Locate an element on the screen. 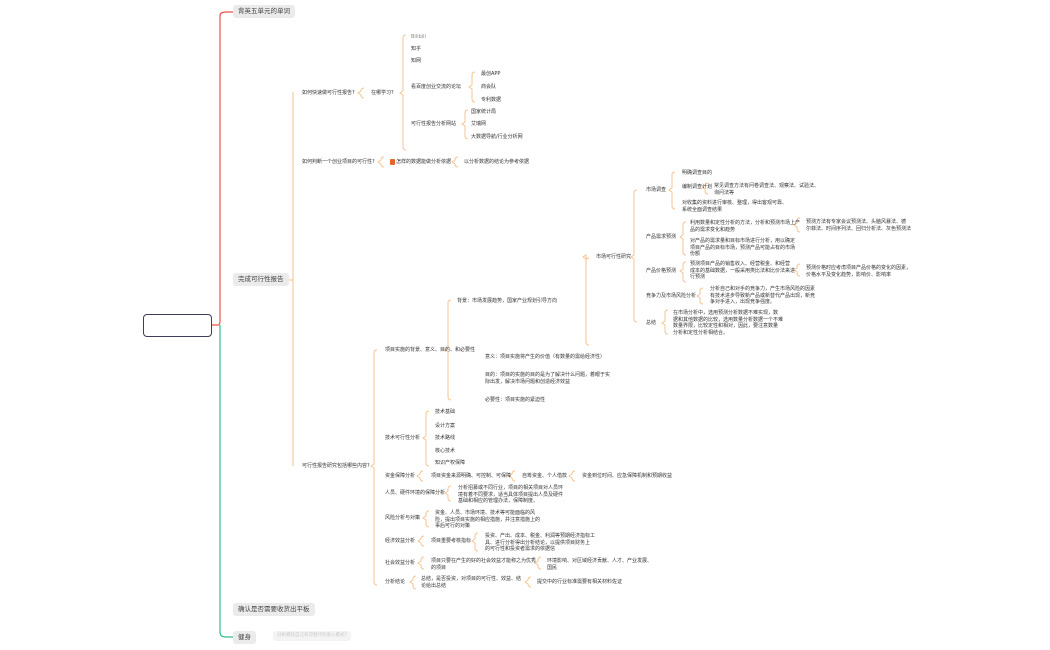 The height and width of the screenshot is (650, 1050). node-forums: 看百度创业交流的论坛 is located at coordinates (436, 87).